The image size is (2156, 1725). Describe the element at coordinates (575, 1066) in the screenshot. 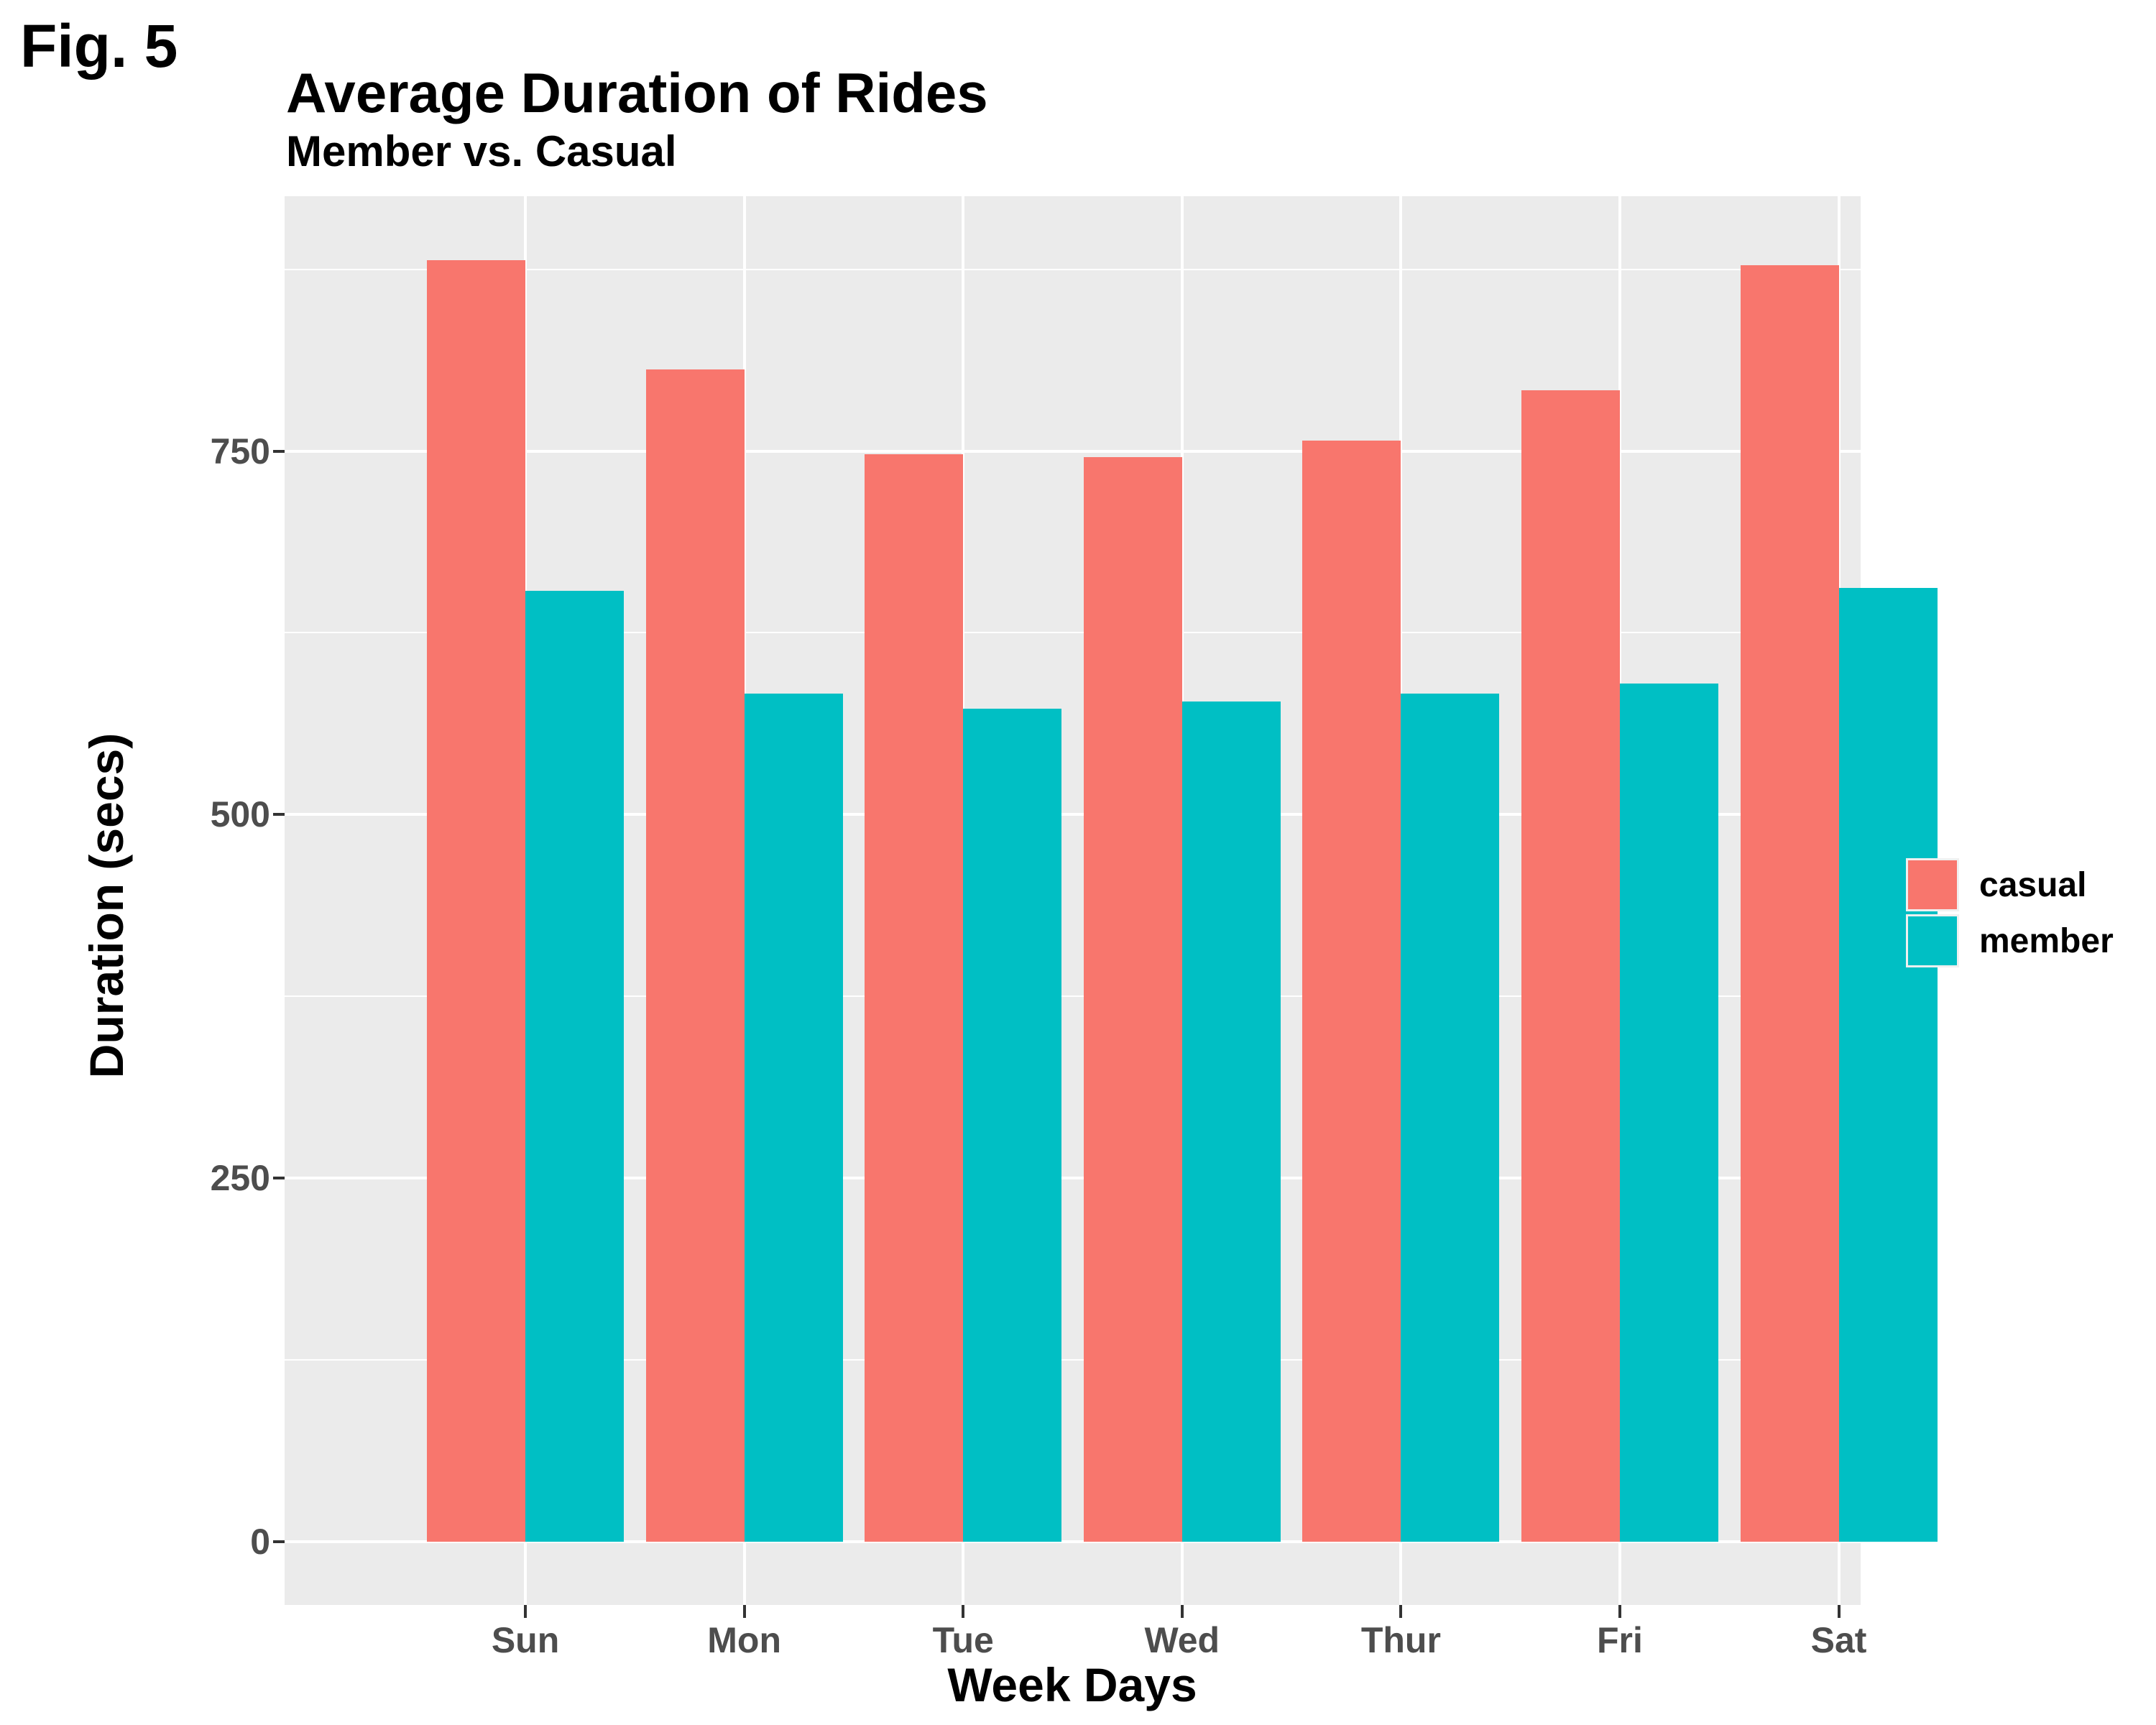

I see `bar-member-sun` at that location.